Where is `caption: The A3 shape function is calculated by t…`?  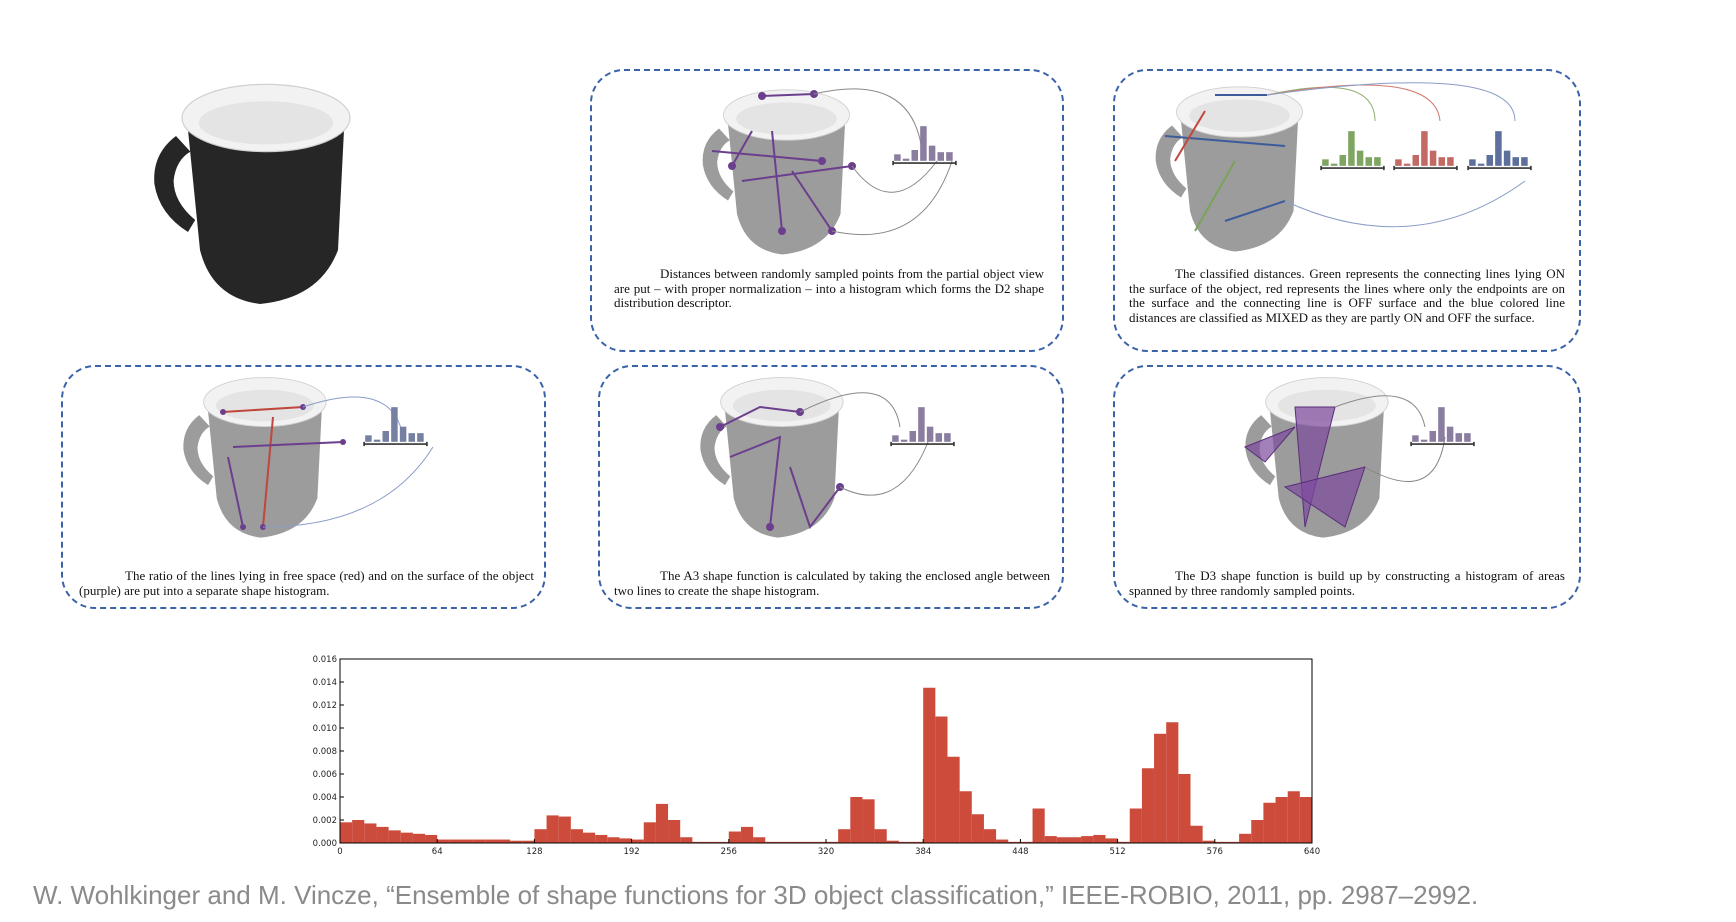 caption: The A3 shape function is calculated by t… is located at coordinates (832, 583).